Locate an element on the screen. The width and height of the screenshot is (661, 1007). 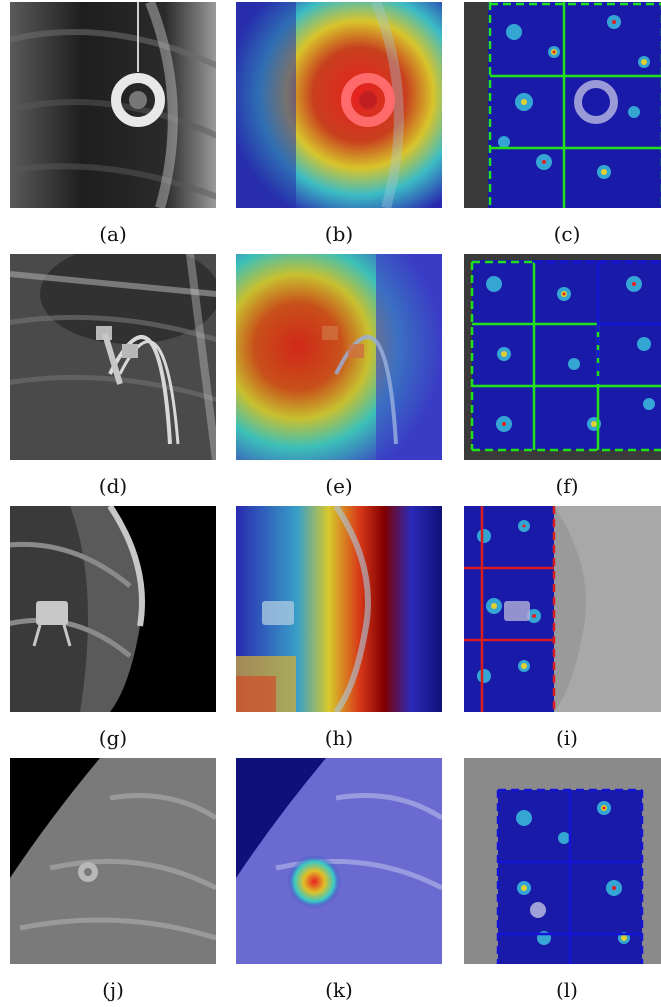
caption-j: (j) is located at coordinates (113, 990).